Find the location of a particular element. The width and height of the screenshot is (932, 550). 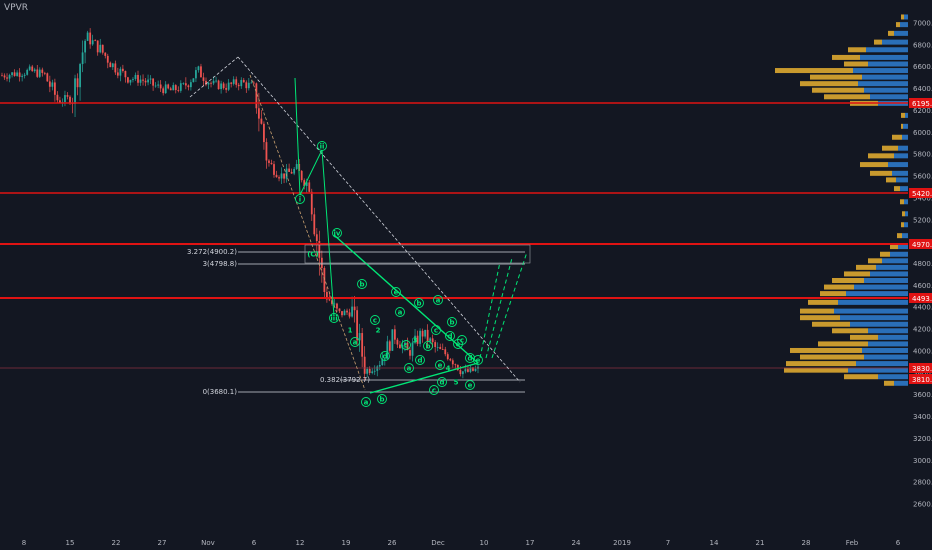

trend-line-c is located at coordinates (307, 232).